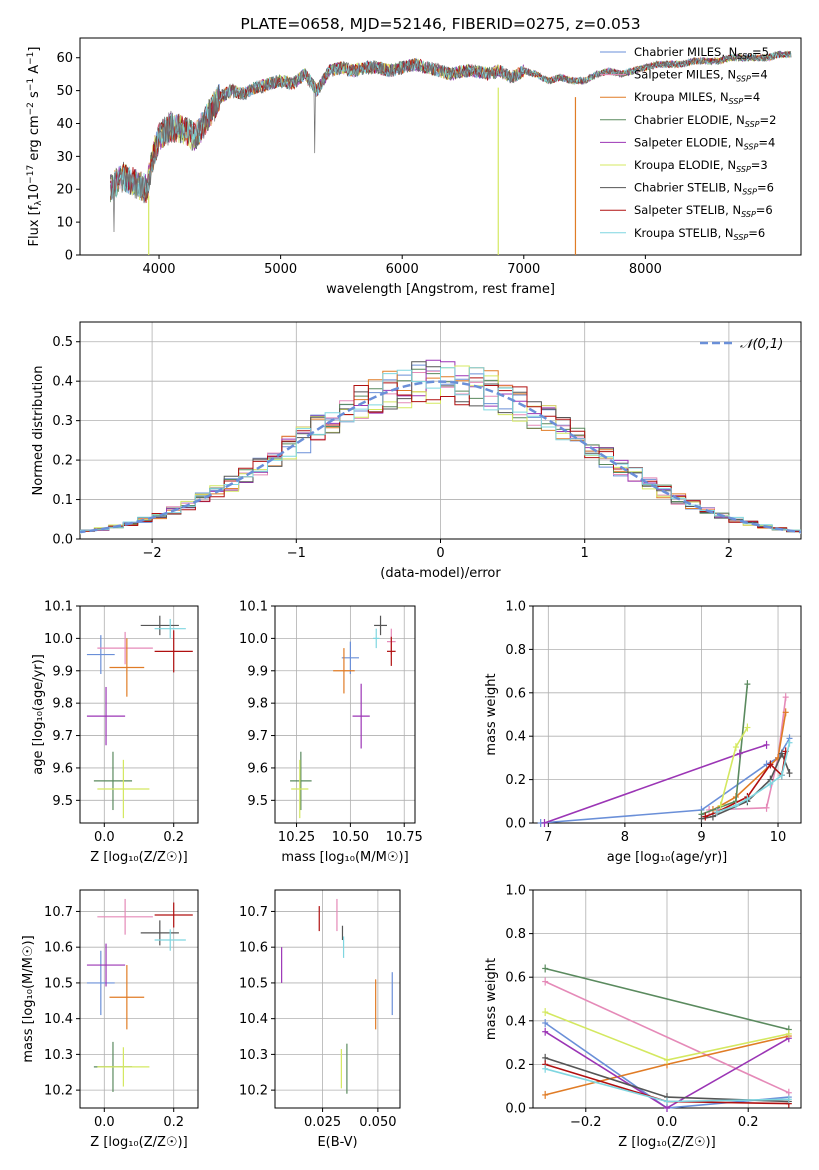 The height and width of the screenshot is (1170, 819). Describe the element at coordinates (34, 192) in the screenshot. I see `y-axis-label-part: 10` at that location.